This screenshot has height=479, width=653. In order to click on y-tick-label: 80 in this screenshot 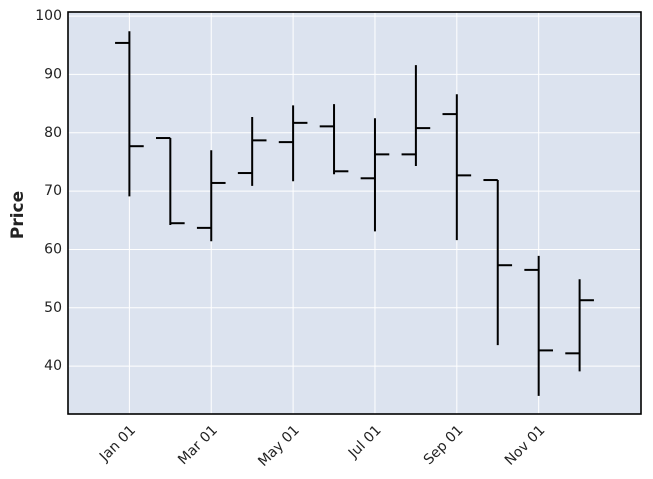, I will do `click(53, 133)`.